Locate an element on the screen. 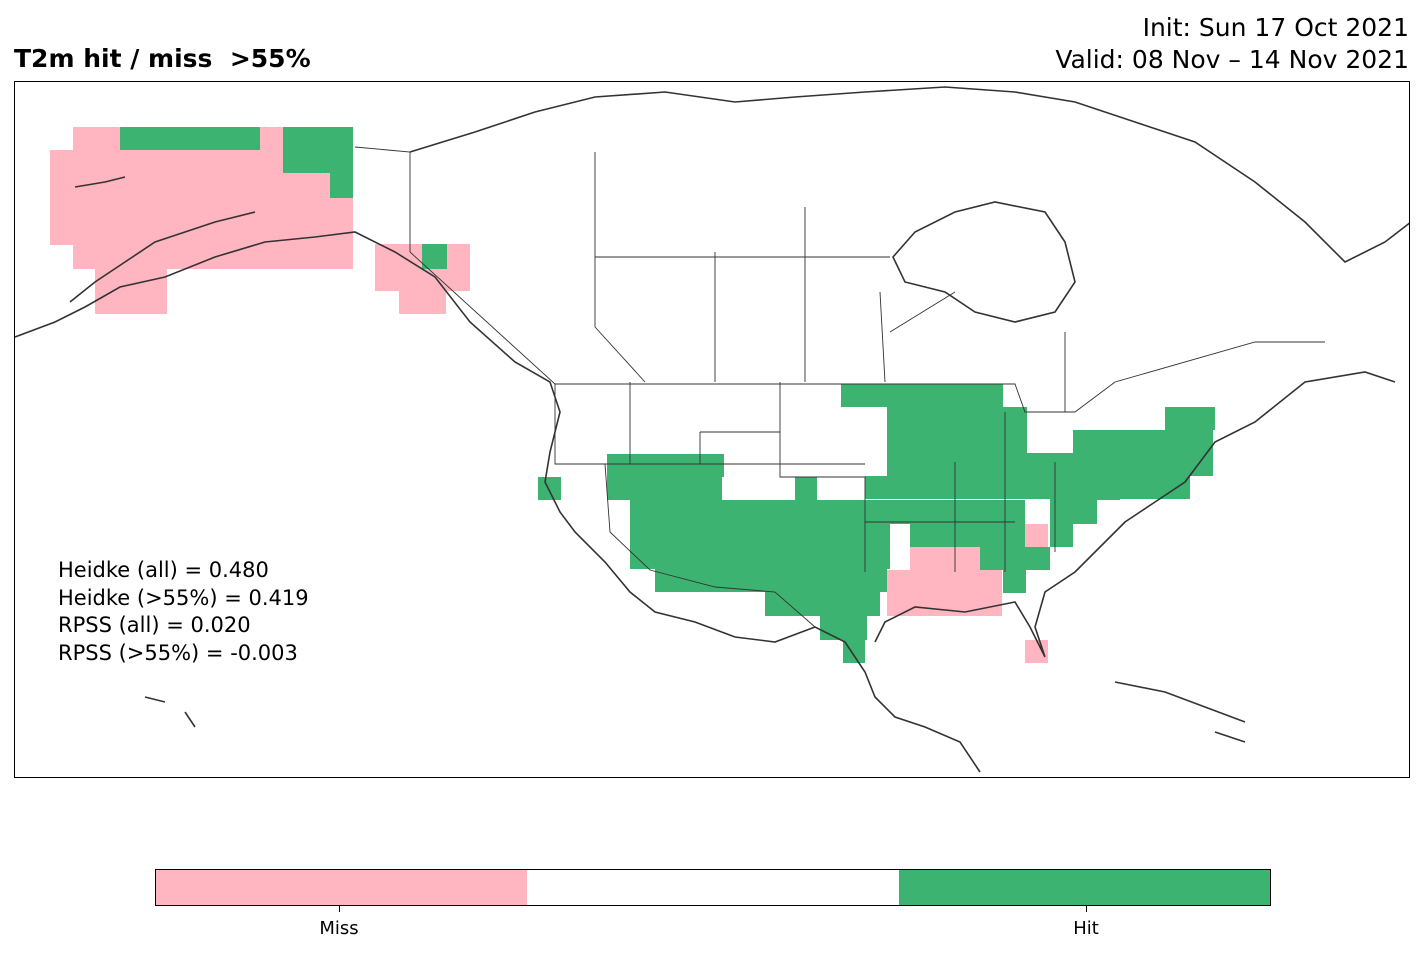 The image size is (1425, 956). init-date: Init: Sun 17 Oct 2021 is located at coordinates (1275, 27).